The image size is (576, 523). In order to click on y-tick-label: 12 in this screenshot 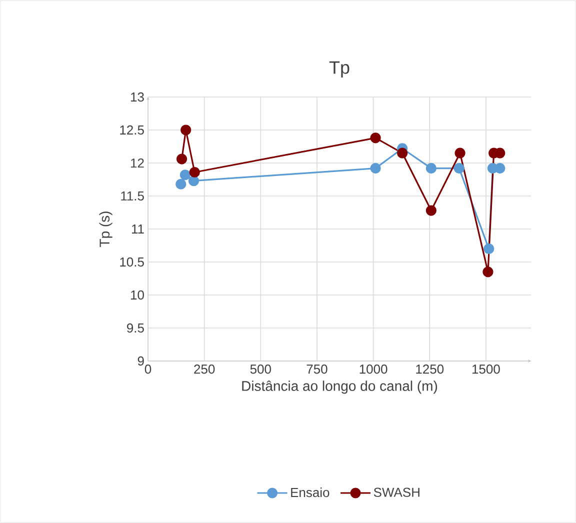, I will do `click(137, 163)`.